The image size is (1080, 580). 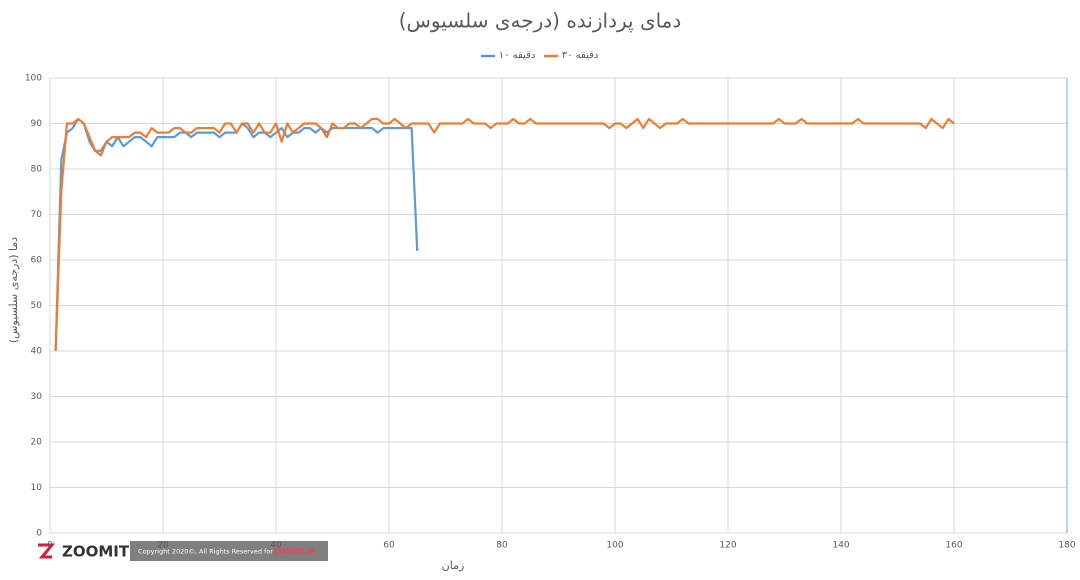 I want to click on copyright-box, so click(x=229, y=551).